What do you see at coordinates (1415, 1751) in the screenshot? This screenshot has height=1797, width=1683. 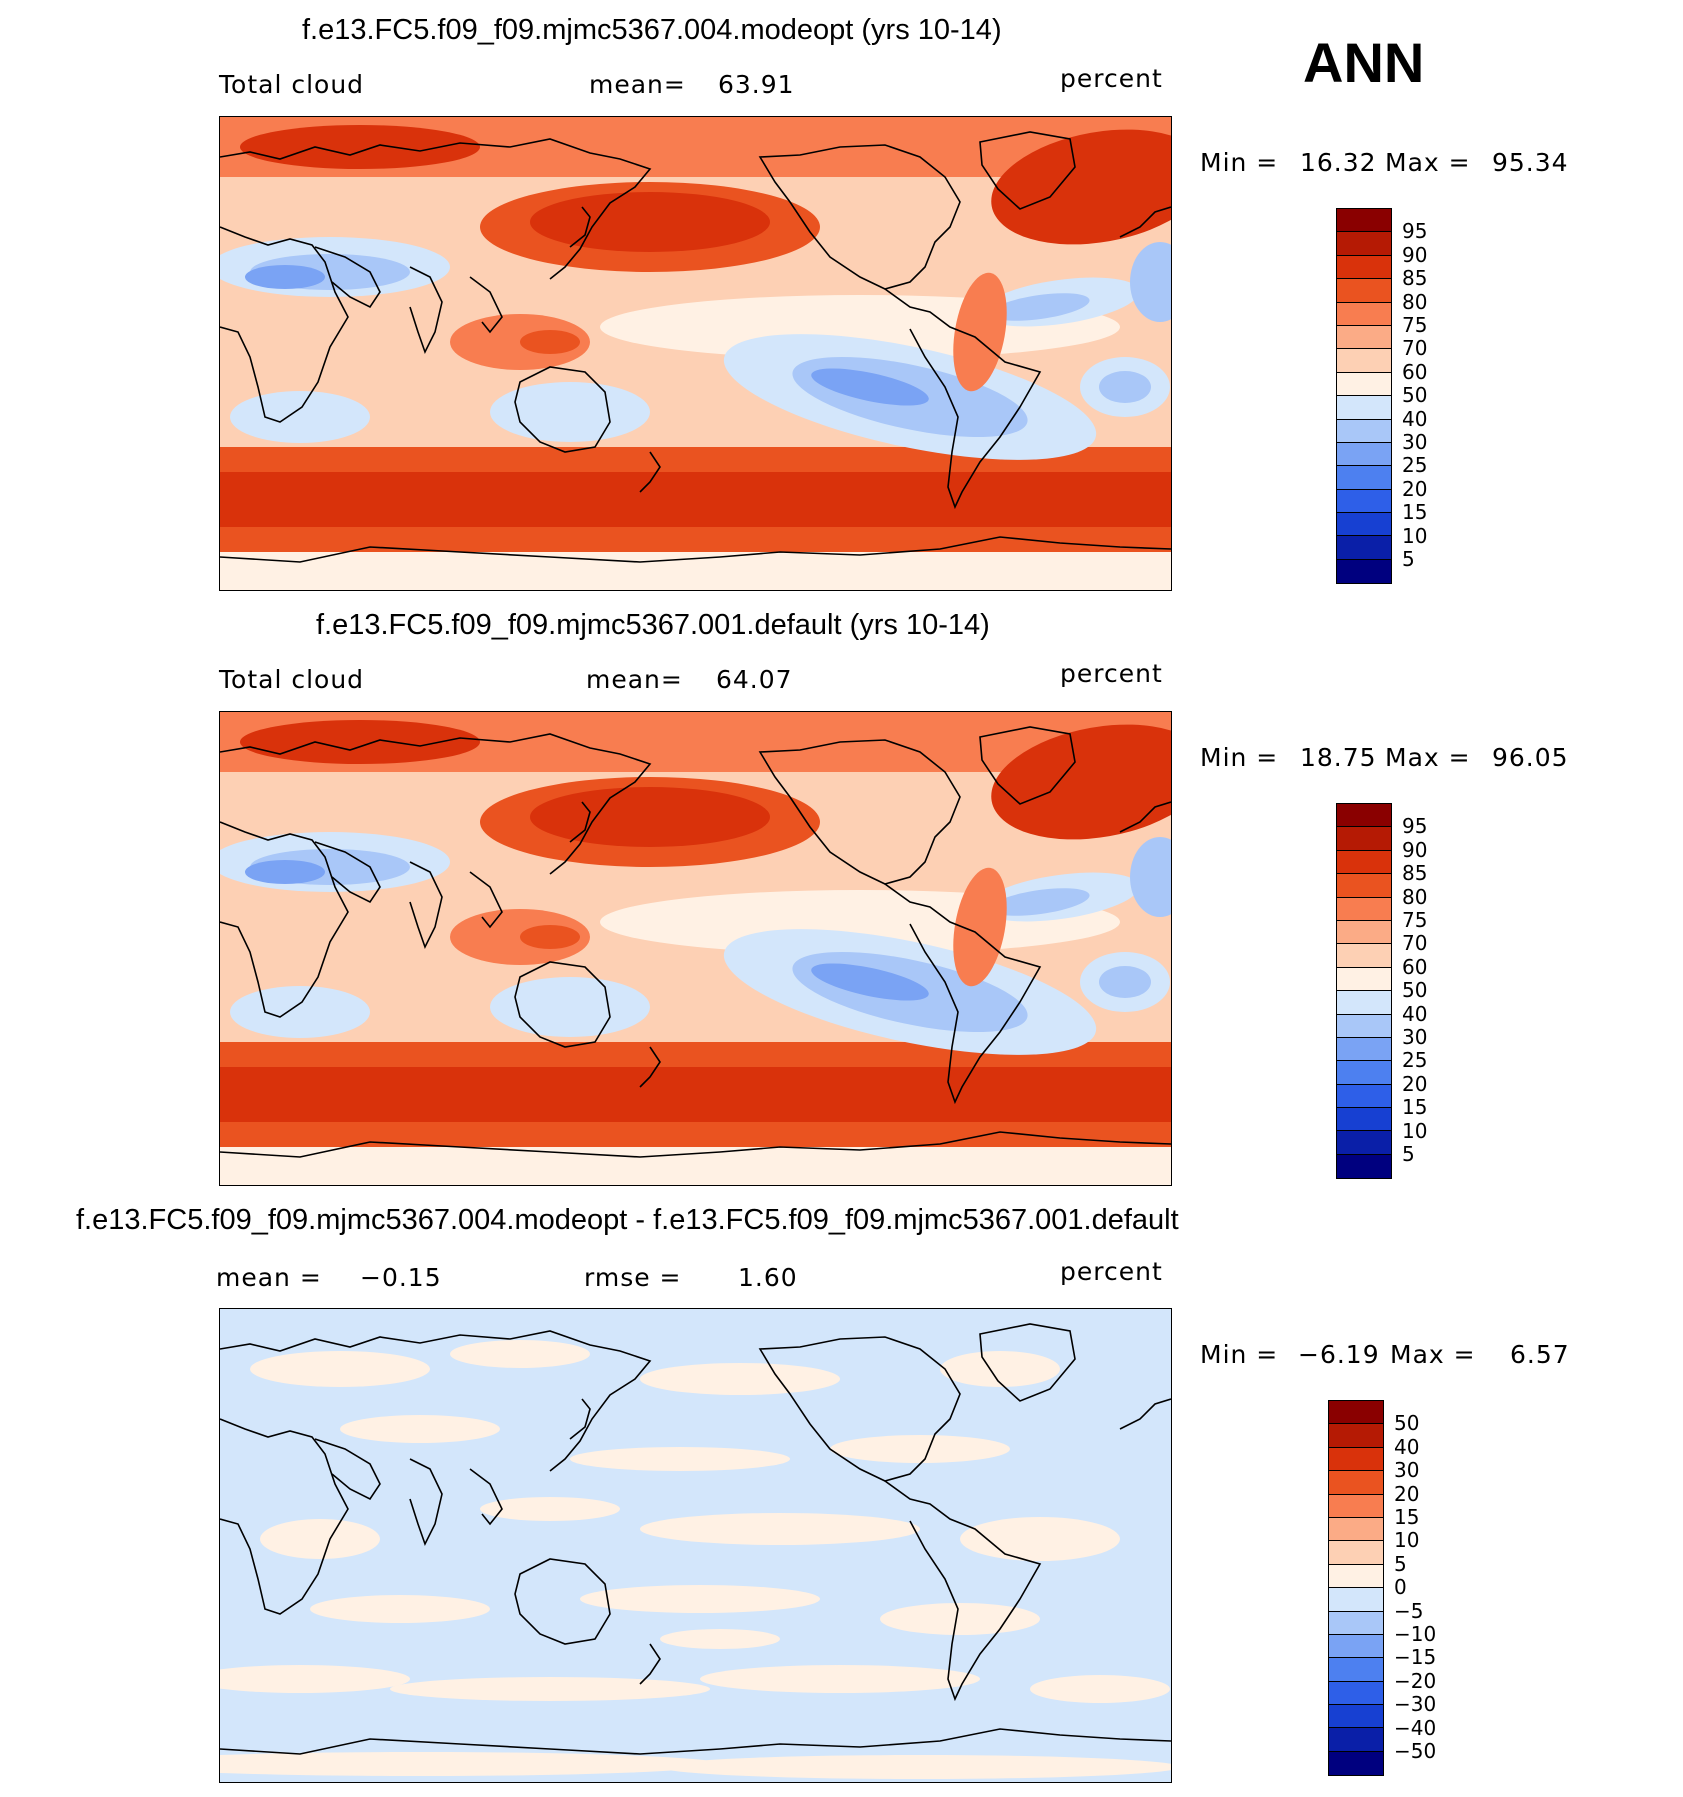 I see `colorbar-tick-label: −50` at bounding box center [1415, 1751].